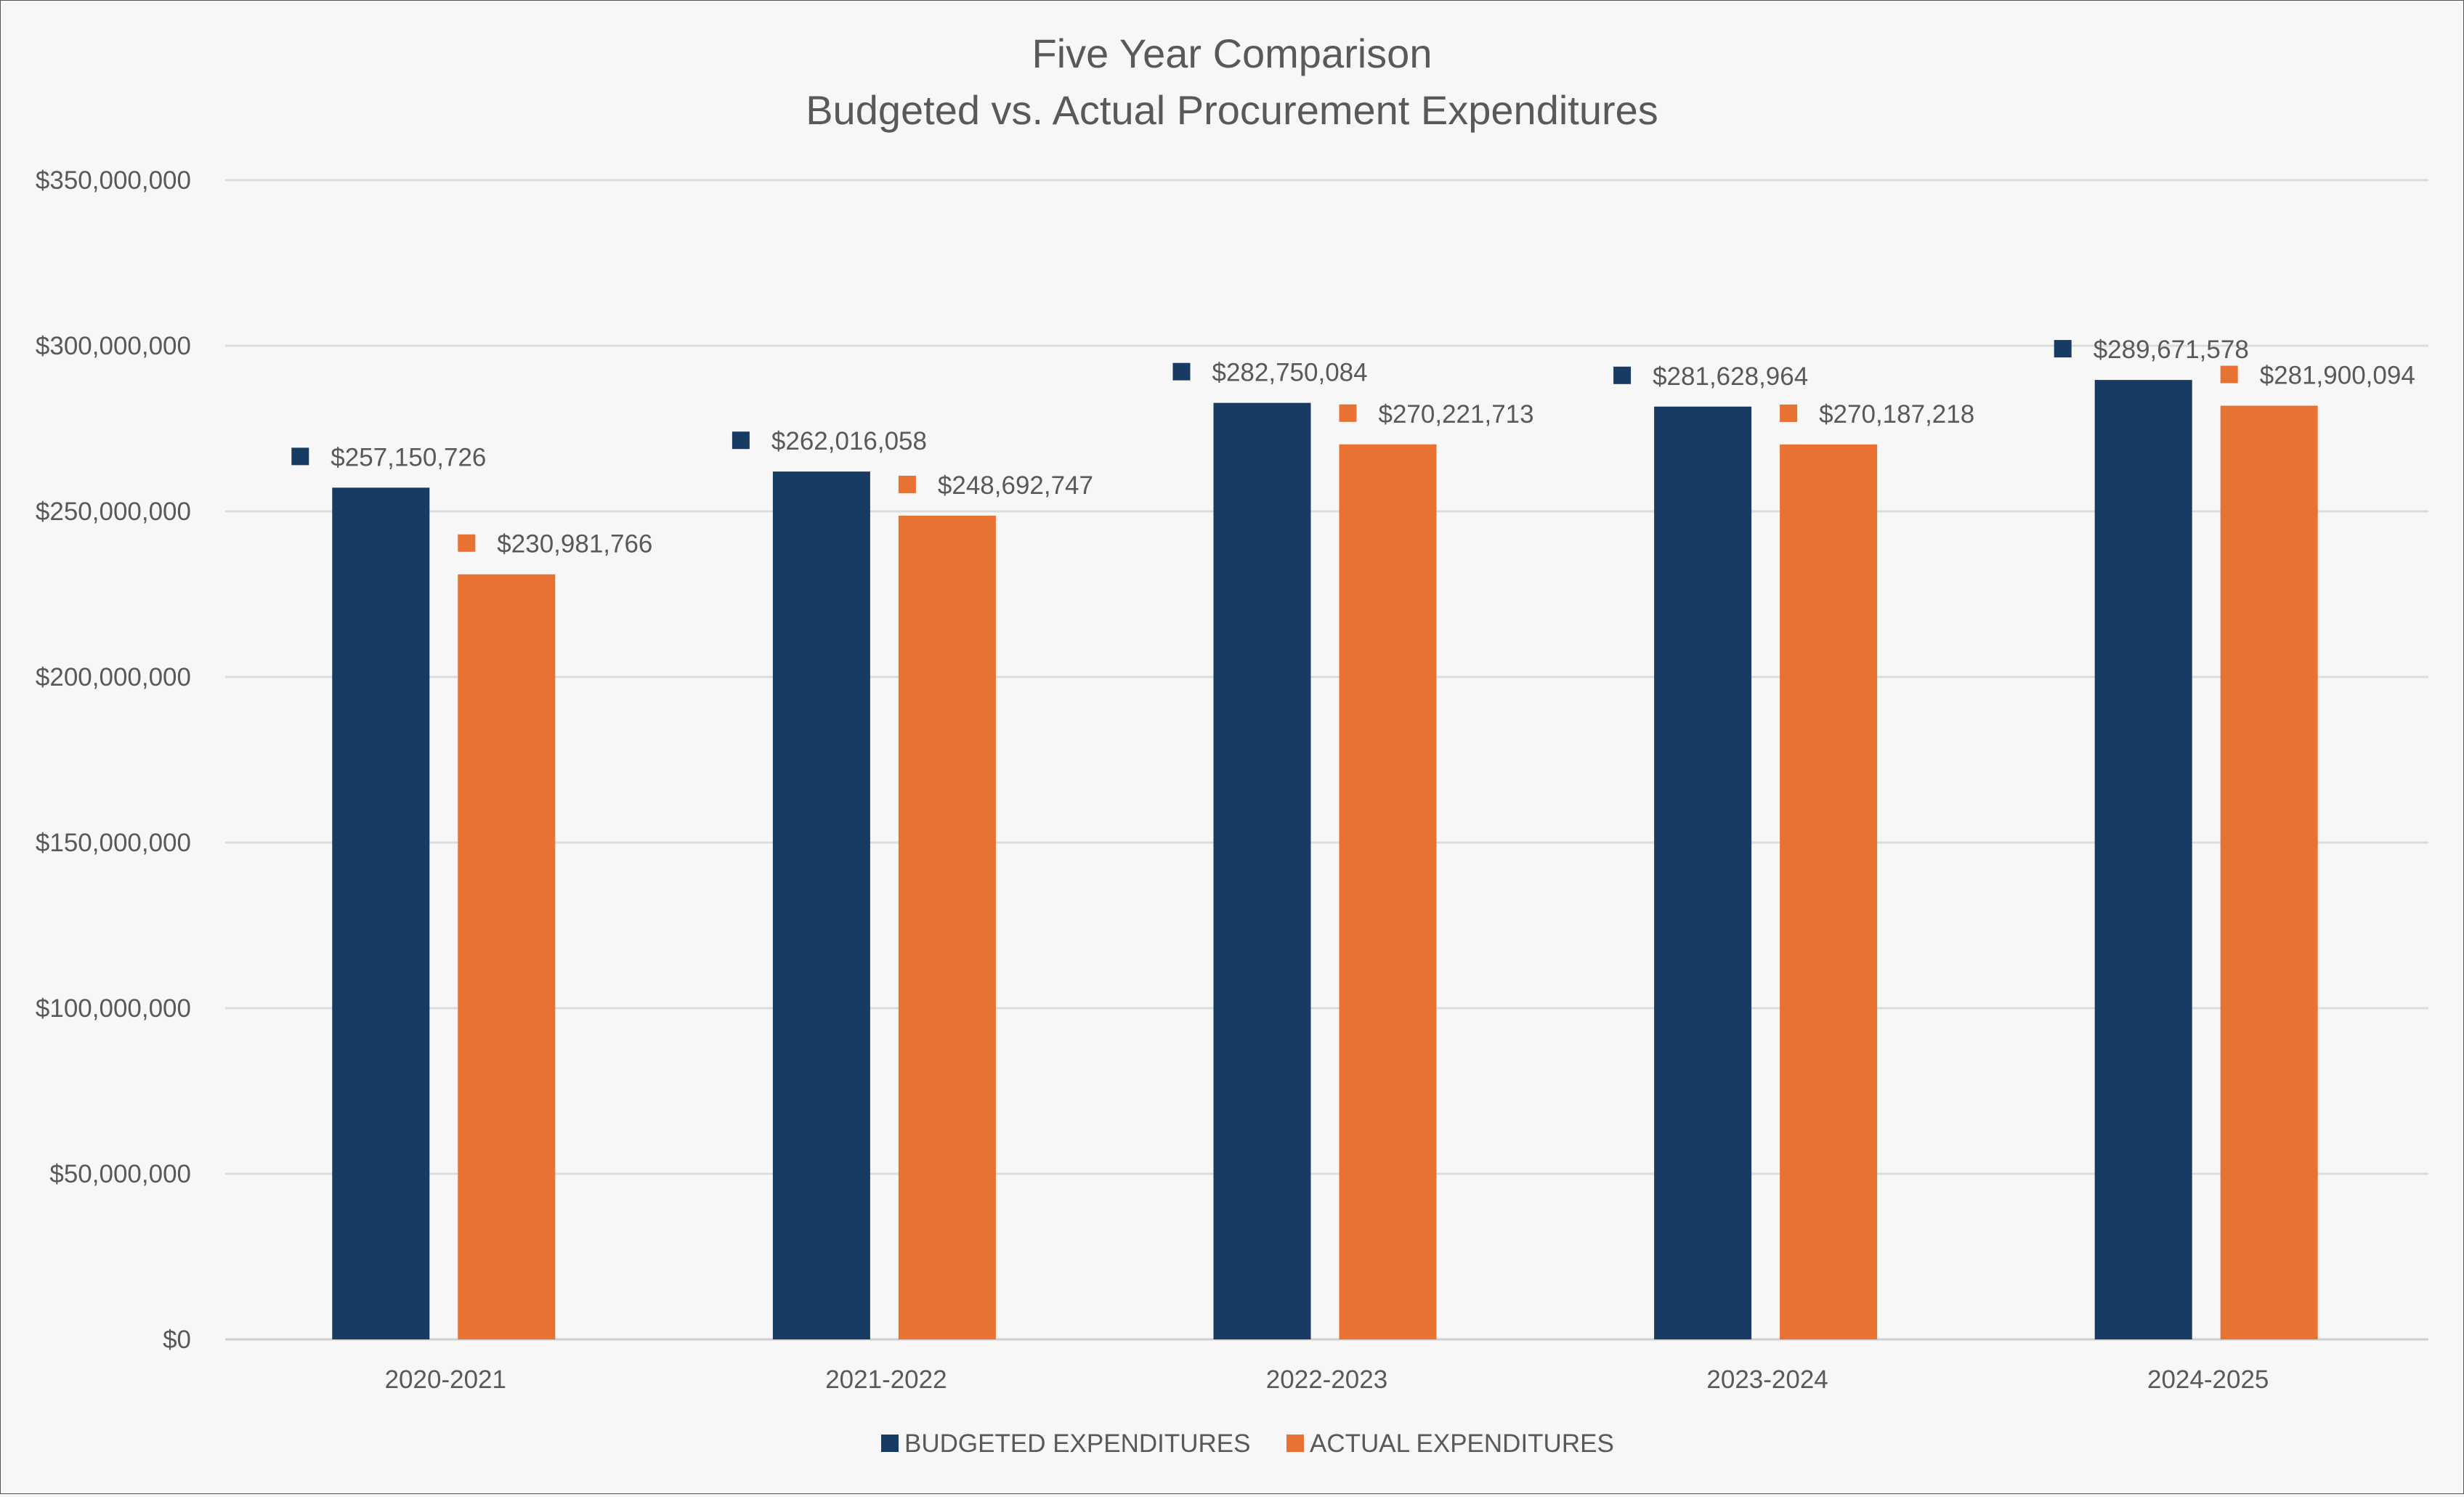 This screenshot has width=2464, height=1497. Describe the element at coordinates (574, 544) in the screenshot. I see `data-label: $230,981,766` at that location.